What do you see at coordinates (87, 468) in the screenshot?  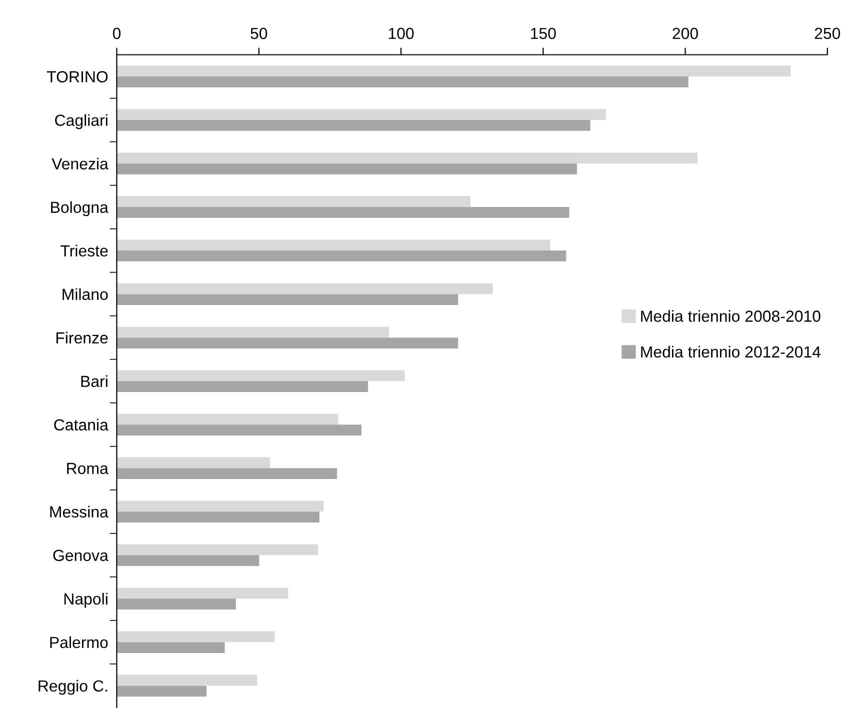 I see `y-tick-label: Roma` at bounding box center [87, 468].